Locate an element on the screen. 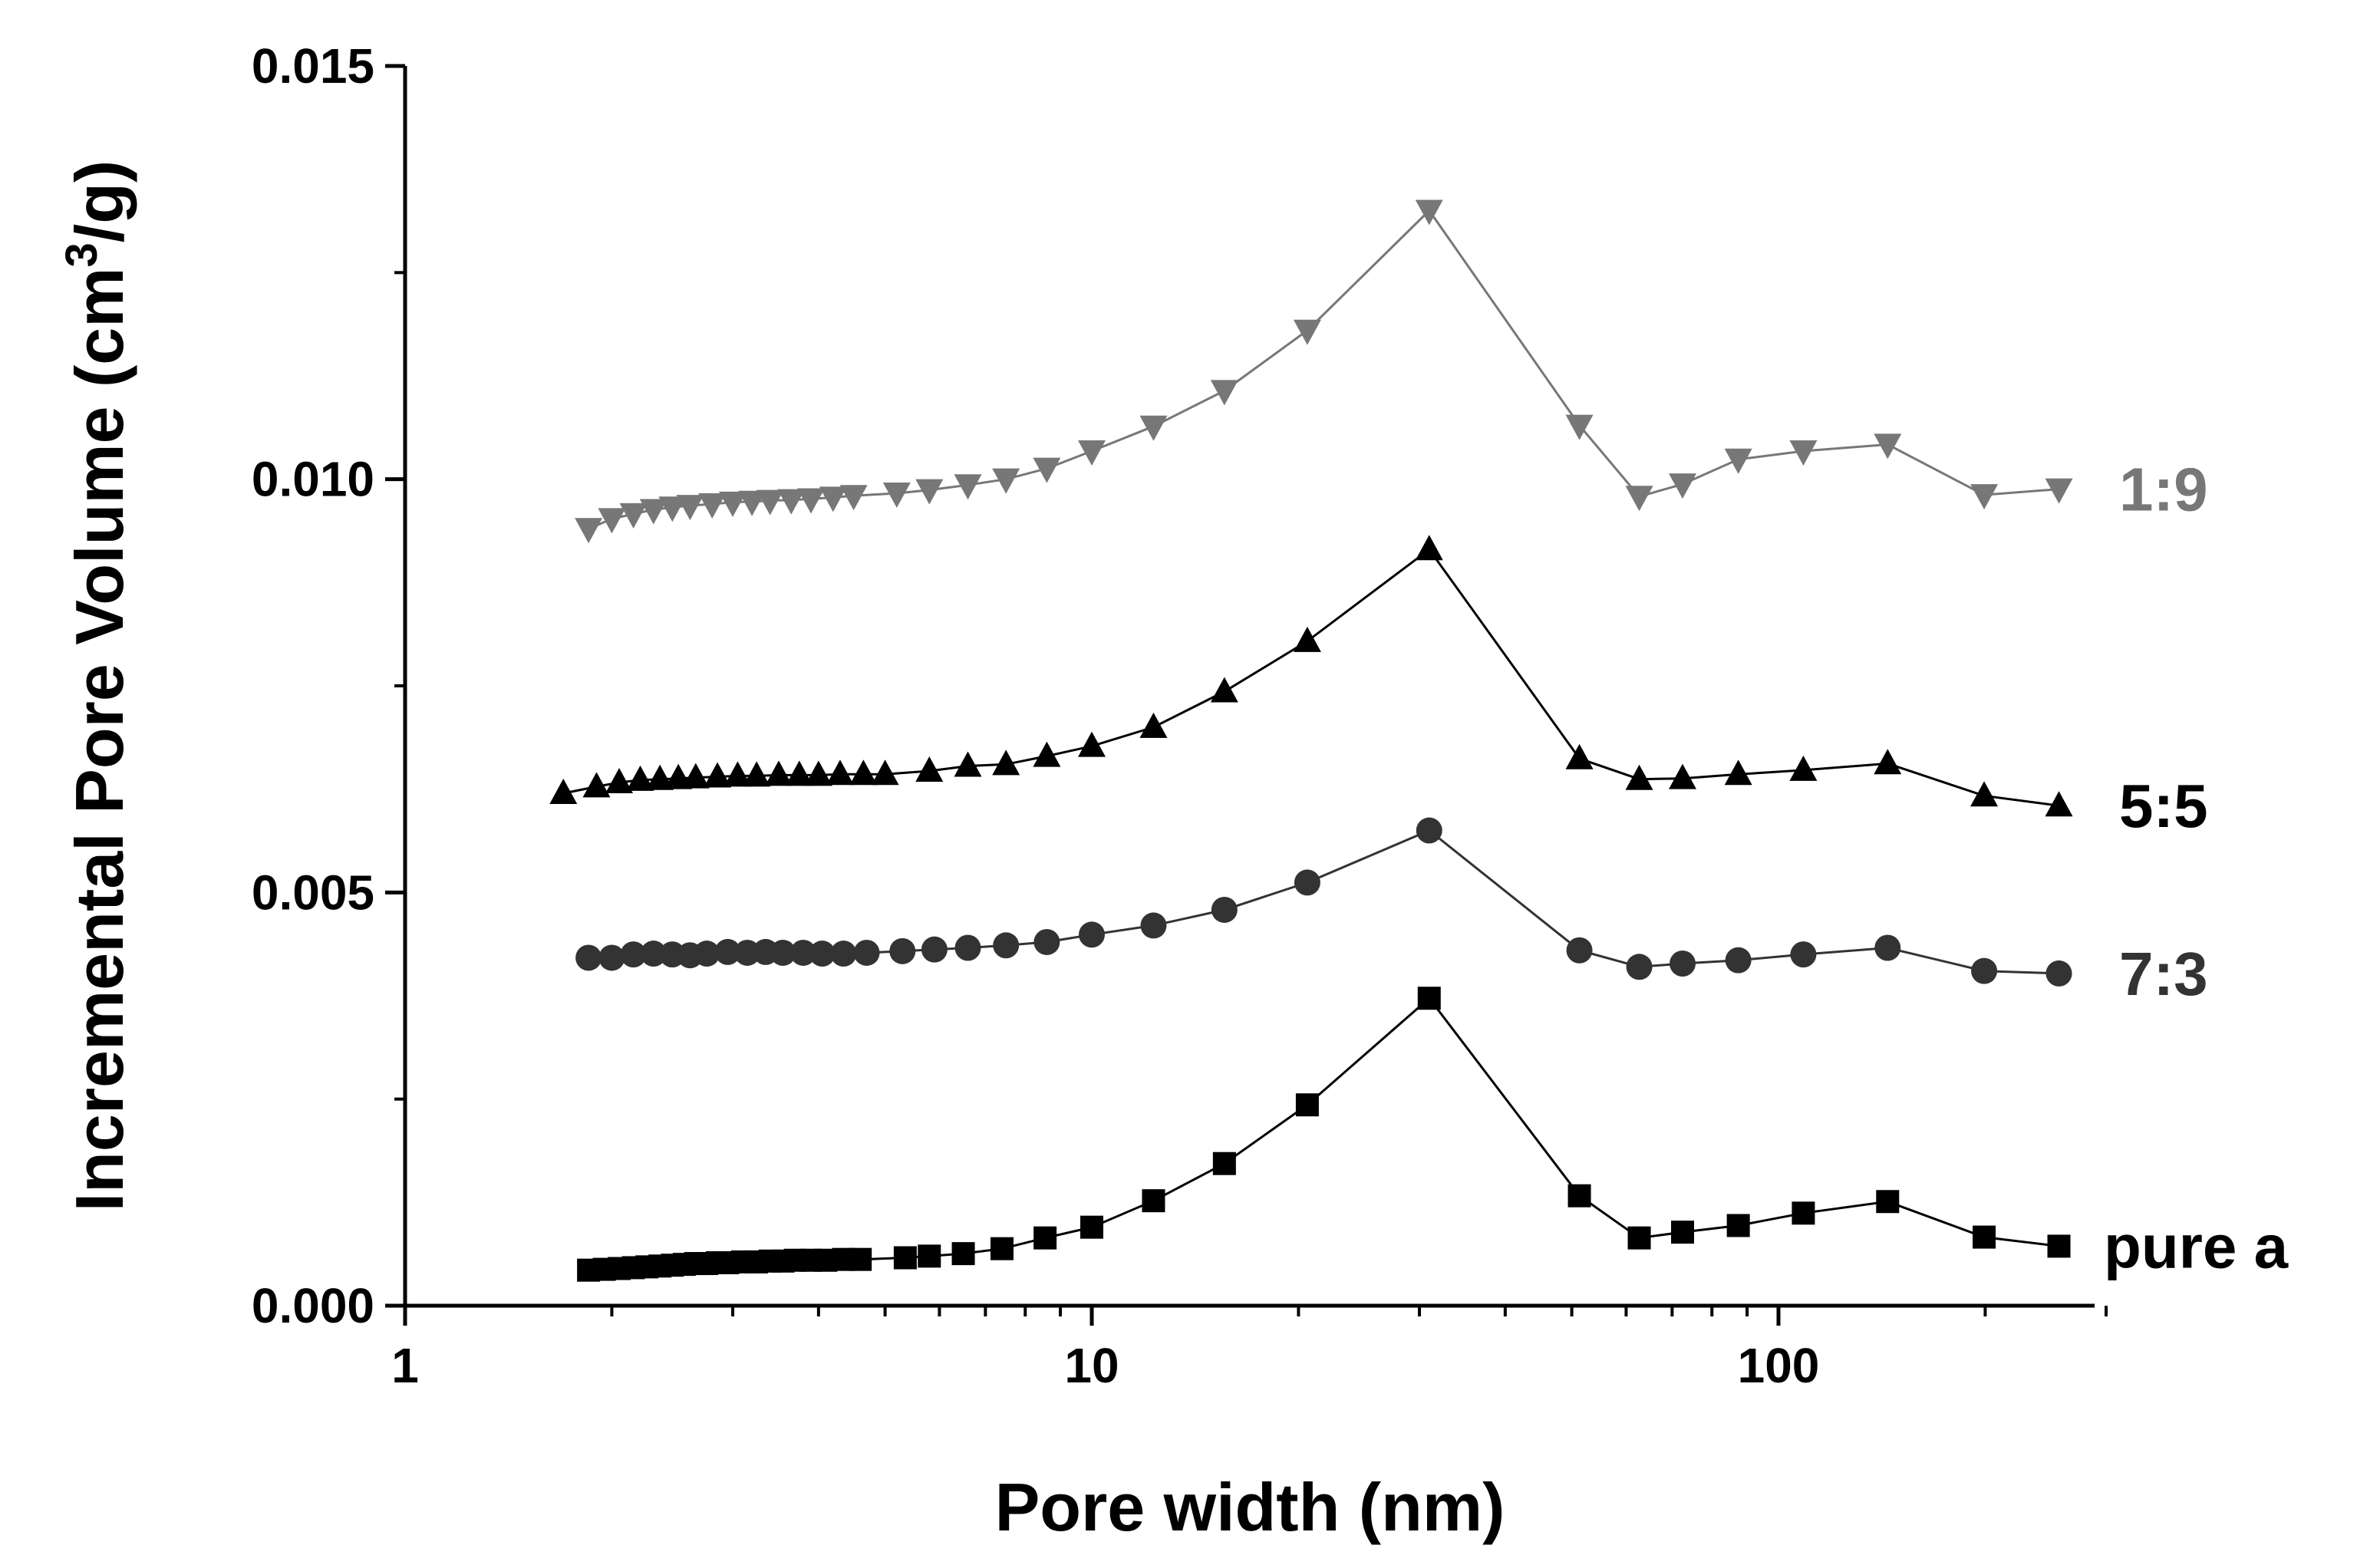  x-tick-label: 100 is located at coordinates (1779, 1366).